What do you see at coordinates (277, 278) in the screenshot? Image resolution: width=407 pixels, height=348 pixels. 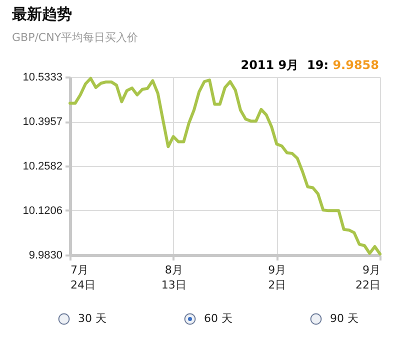 I see `x-tick-label: 9月 2日` at bounding box center [277, 278].